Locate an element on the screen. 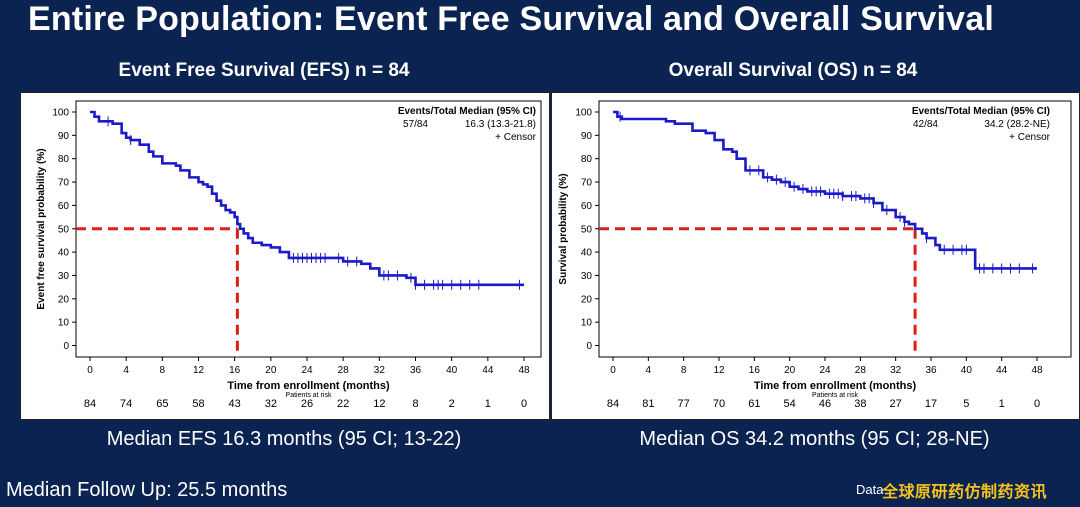 This screenshot has height=507, width=1080. os-xtick-label: 28 is located at coordinates (861, 370).